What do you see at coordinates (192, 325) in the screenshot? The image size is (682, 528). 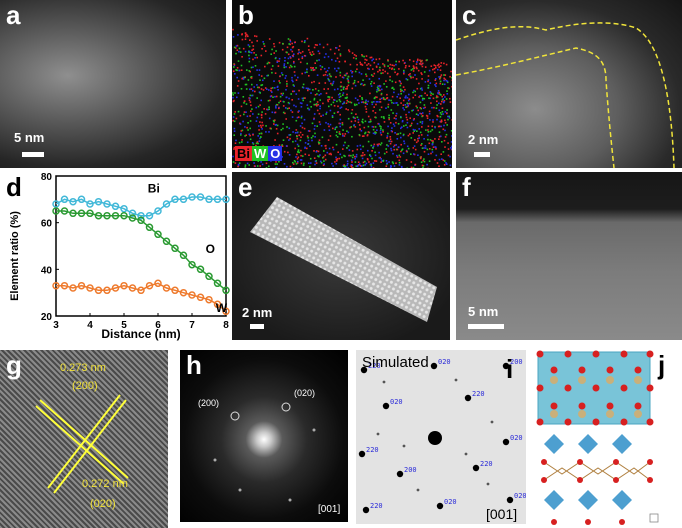 I see `x-tick-label: 7` at bounding box center [192, 325].